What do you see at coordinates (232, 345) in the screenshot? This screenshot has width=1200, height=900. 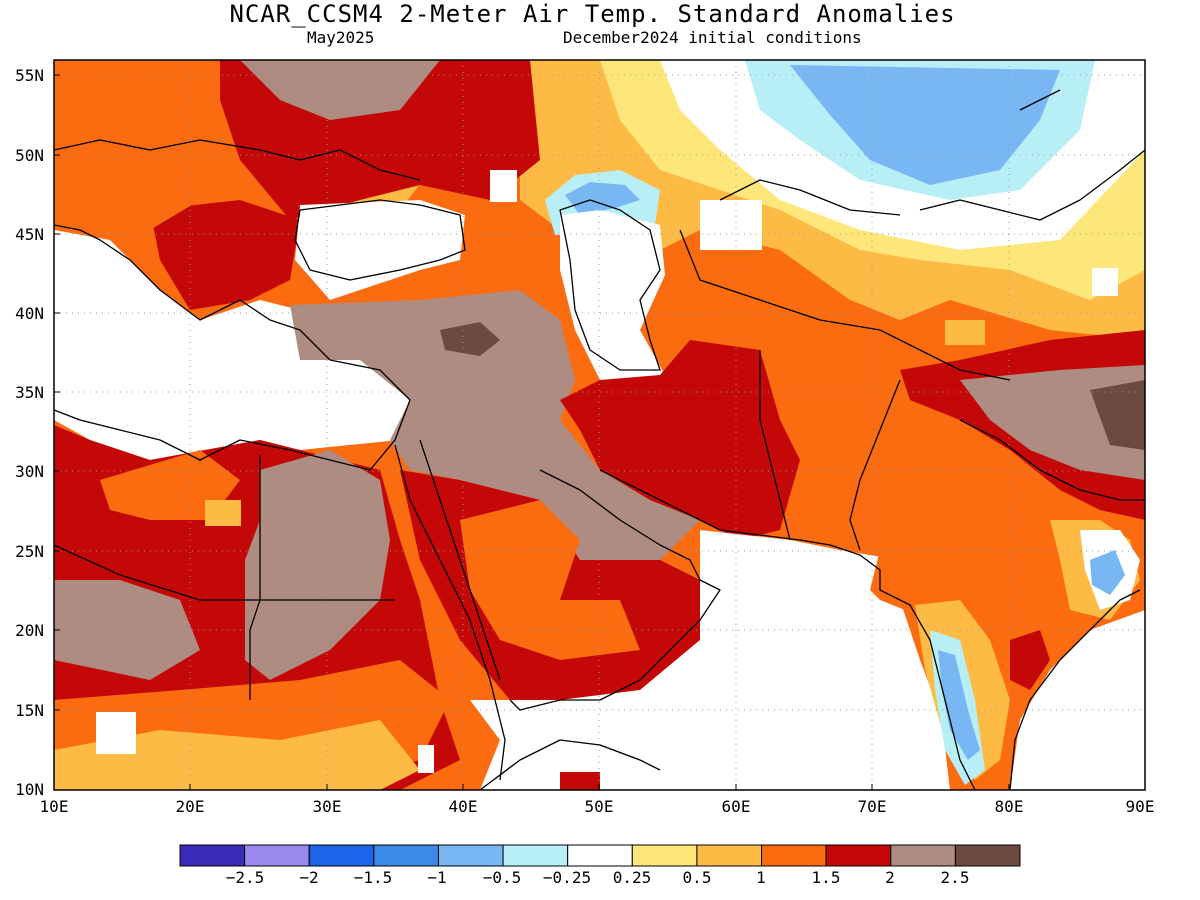 I see `anomaly-region-mediterranean-white` at bounding box center [232, 345].